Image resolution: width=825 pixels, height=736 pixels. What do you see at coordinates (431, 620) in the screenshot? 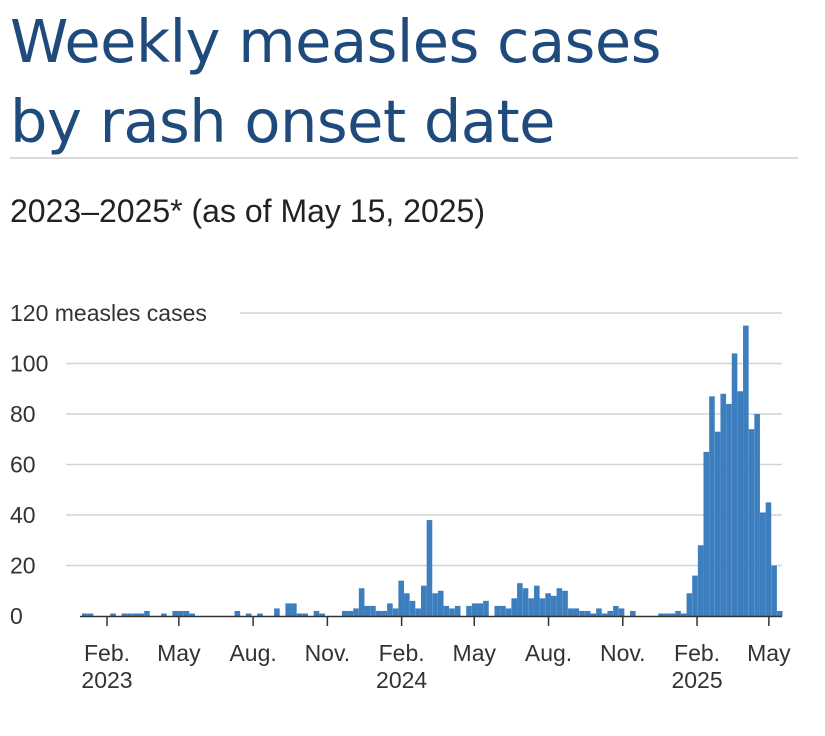
I see `x-axis` at bounding box center [431, 620].